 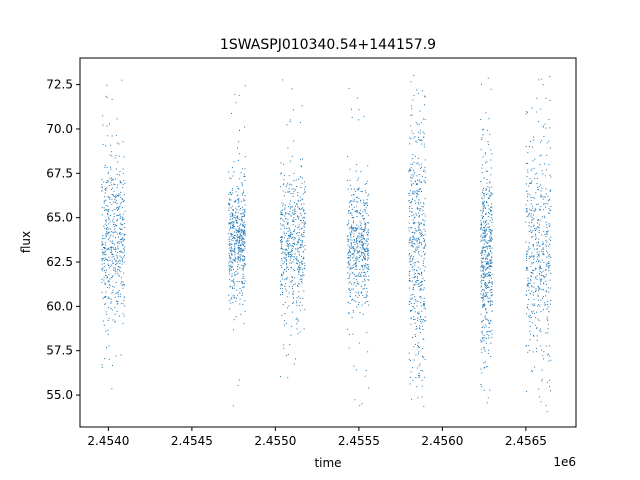 I want to click on y-tick-label: 60.0, so click(x=59, y=306).